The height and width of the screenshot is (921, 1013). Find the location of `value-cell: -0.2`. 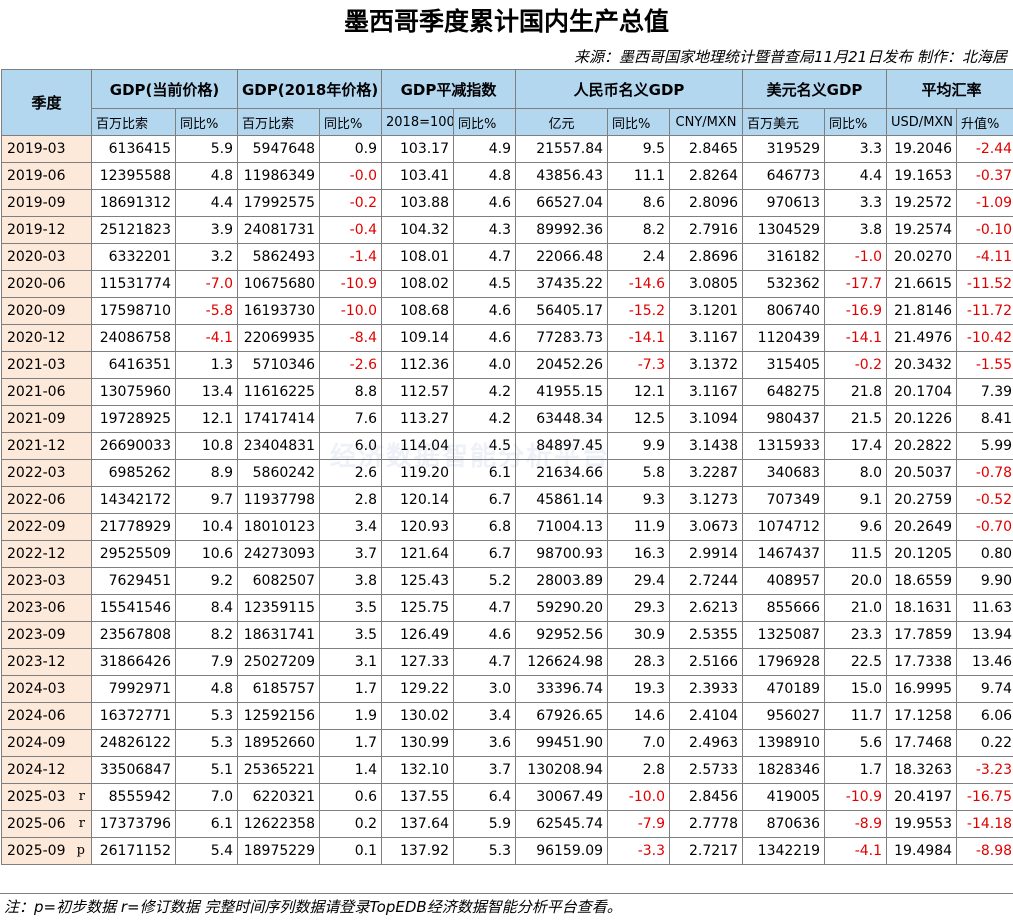

value-cell: -0.2 is located at coordinates (350, 203).